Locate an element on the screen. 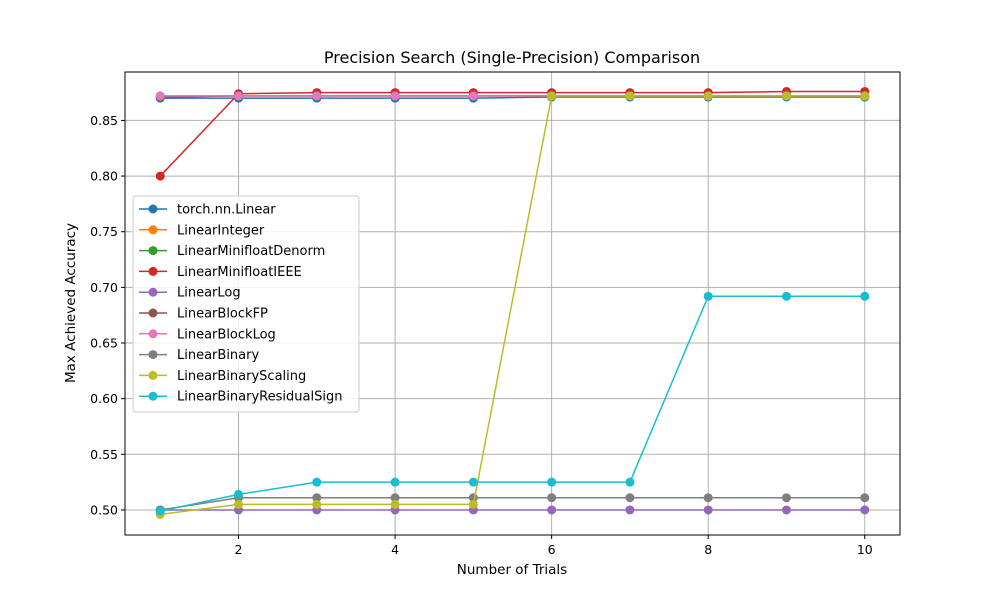 The height and width of the screenshot is (600, 1000). y-tick-label: 0.70 is located at coordinates (104, 287).